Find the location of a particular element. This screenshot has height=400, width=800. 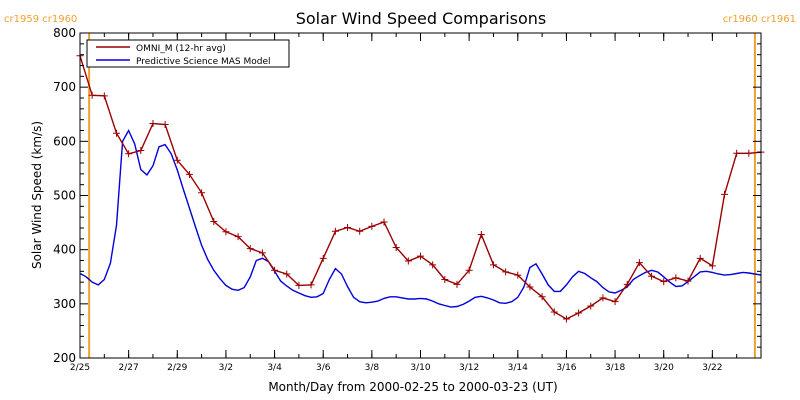

x-tick-label: 2/25 is located at coordinates (80, 368).